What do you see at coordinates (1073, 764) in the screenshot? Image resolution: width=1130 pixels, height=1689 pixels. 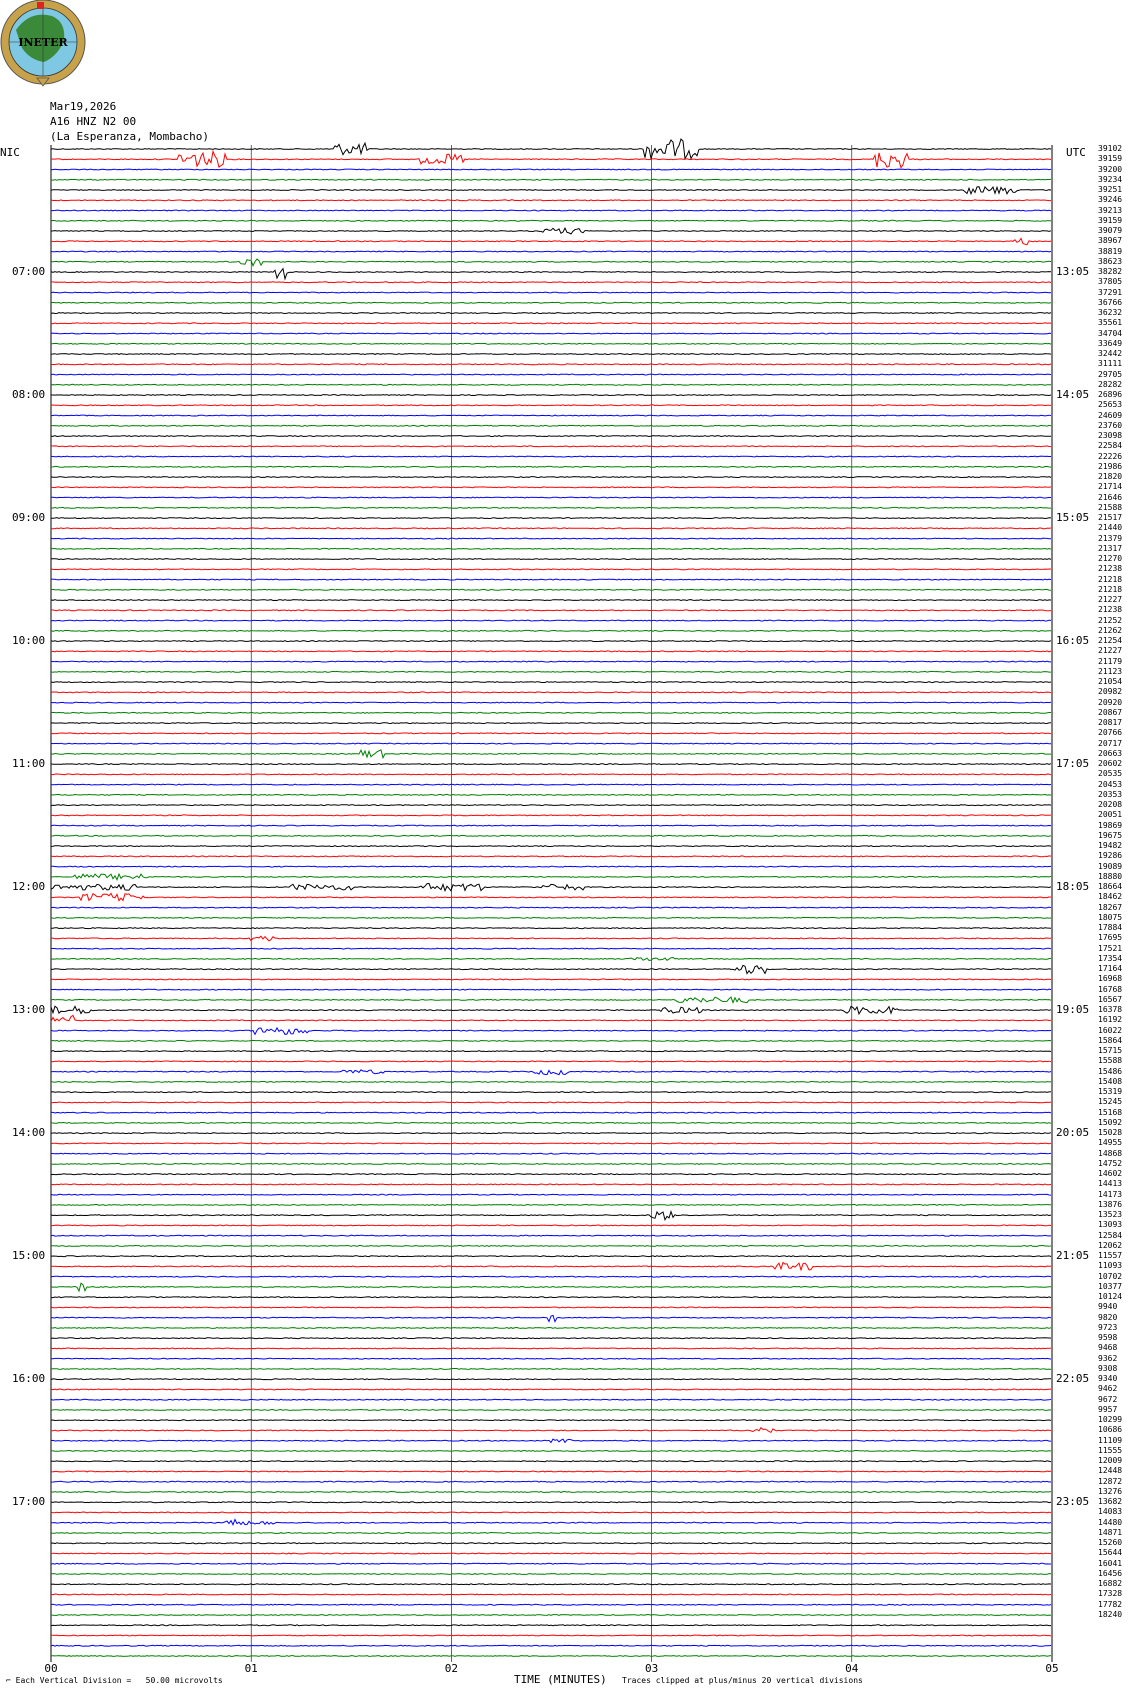 I see `right-time-label: 17:05` at bounding box center [1073, 764].